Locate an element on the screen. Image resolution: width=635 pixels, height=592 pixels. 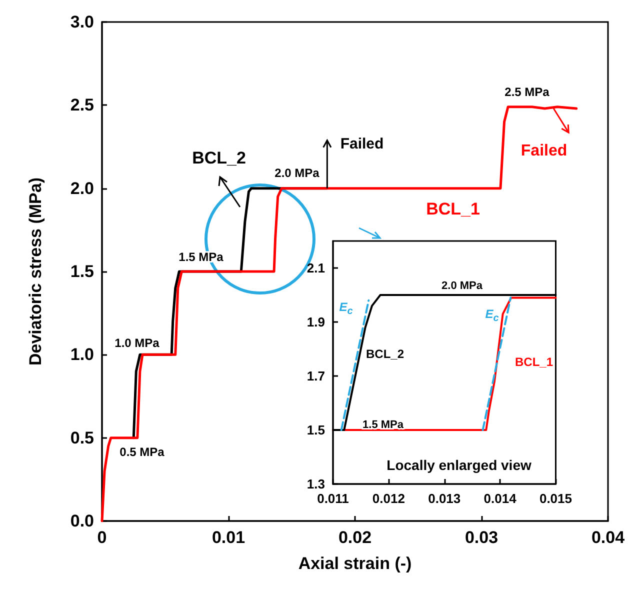
y-tick-label: 0.0 is located at coordinates (82, 521).